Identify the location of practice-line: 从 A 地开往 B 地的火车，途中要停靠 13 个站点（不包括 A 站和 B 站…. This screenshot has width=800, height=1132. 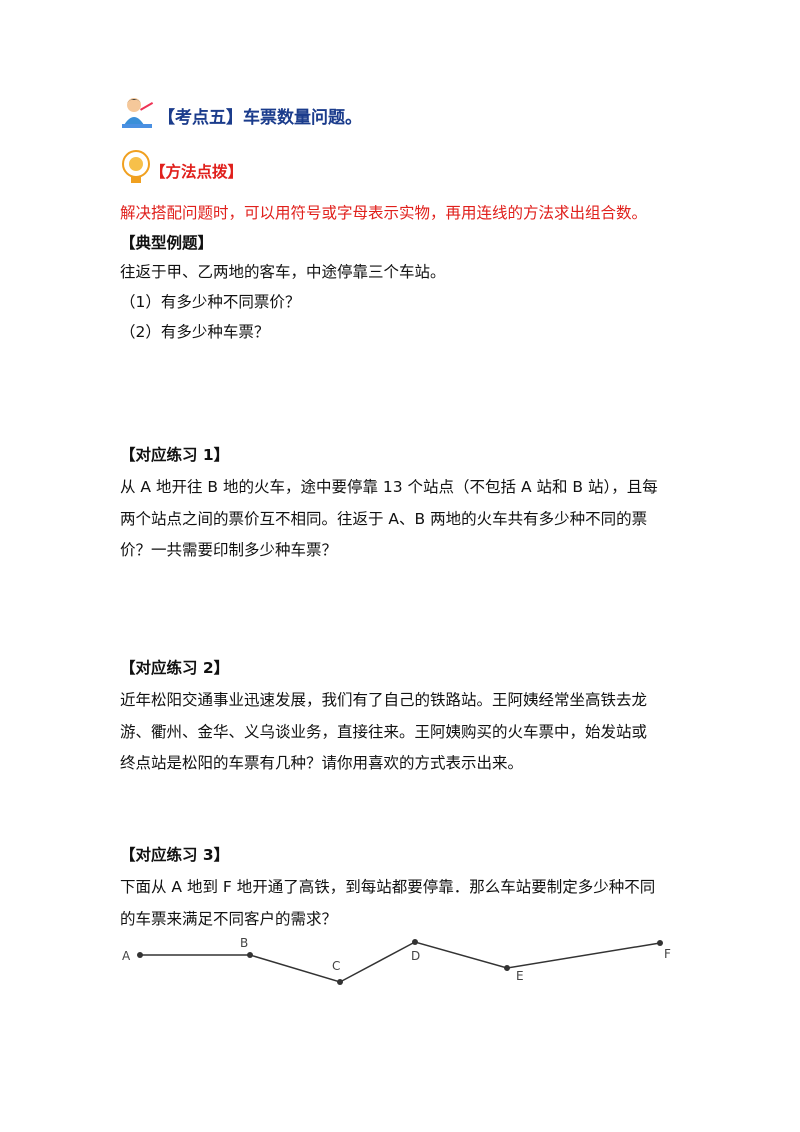
(389, 487).